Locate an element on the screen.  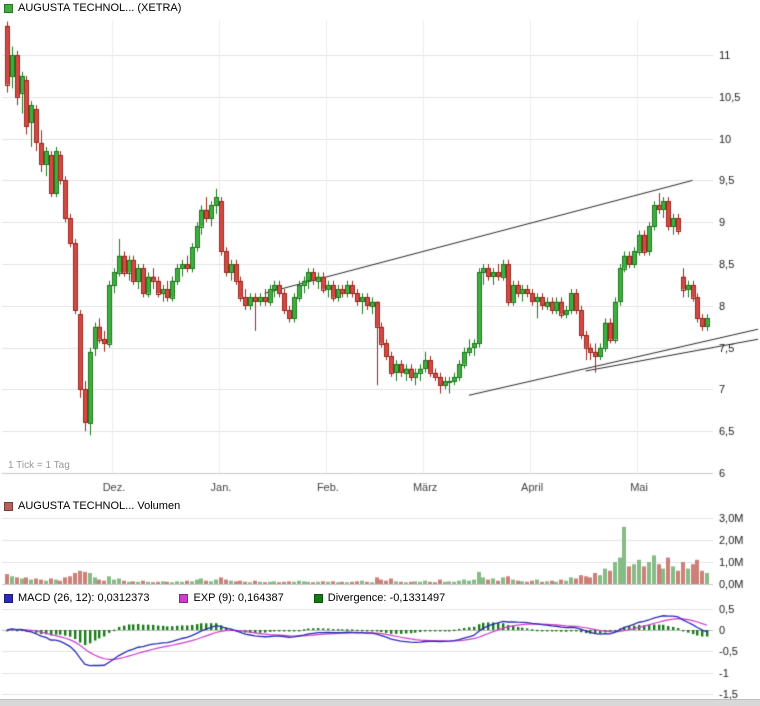
tick-interval-note: 1 Tick = 1 Tag is located at coordinates (39, 465).